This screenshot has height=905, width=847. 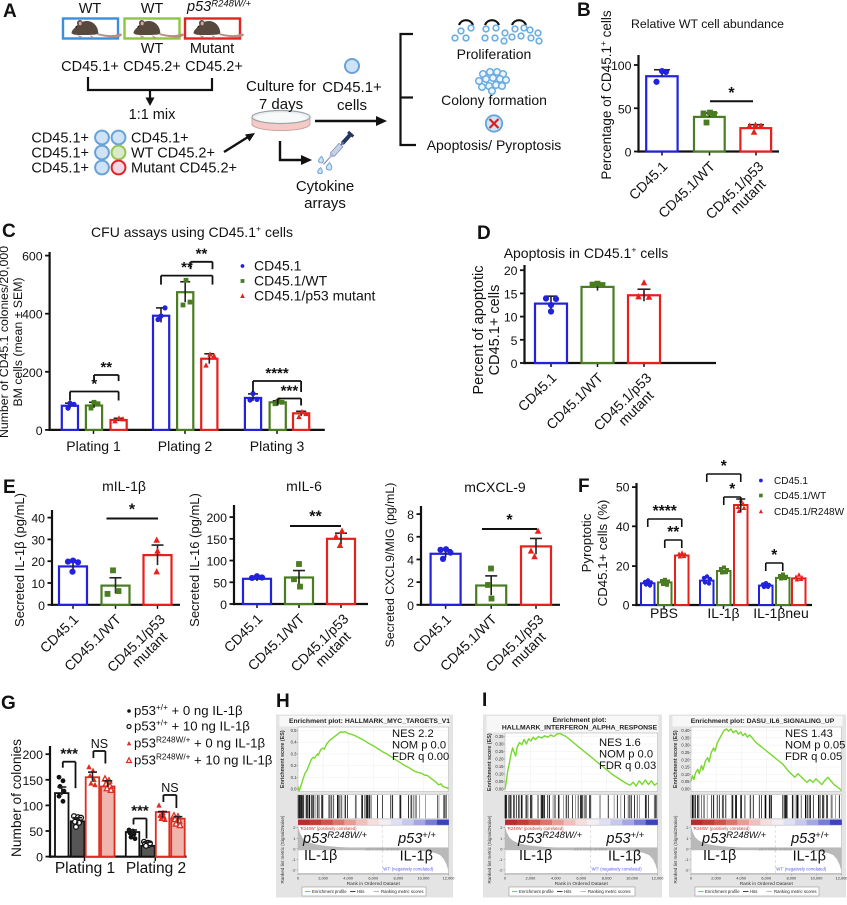 I want to click on svg-text: CD45.2+, so click(x=214, y=67).